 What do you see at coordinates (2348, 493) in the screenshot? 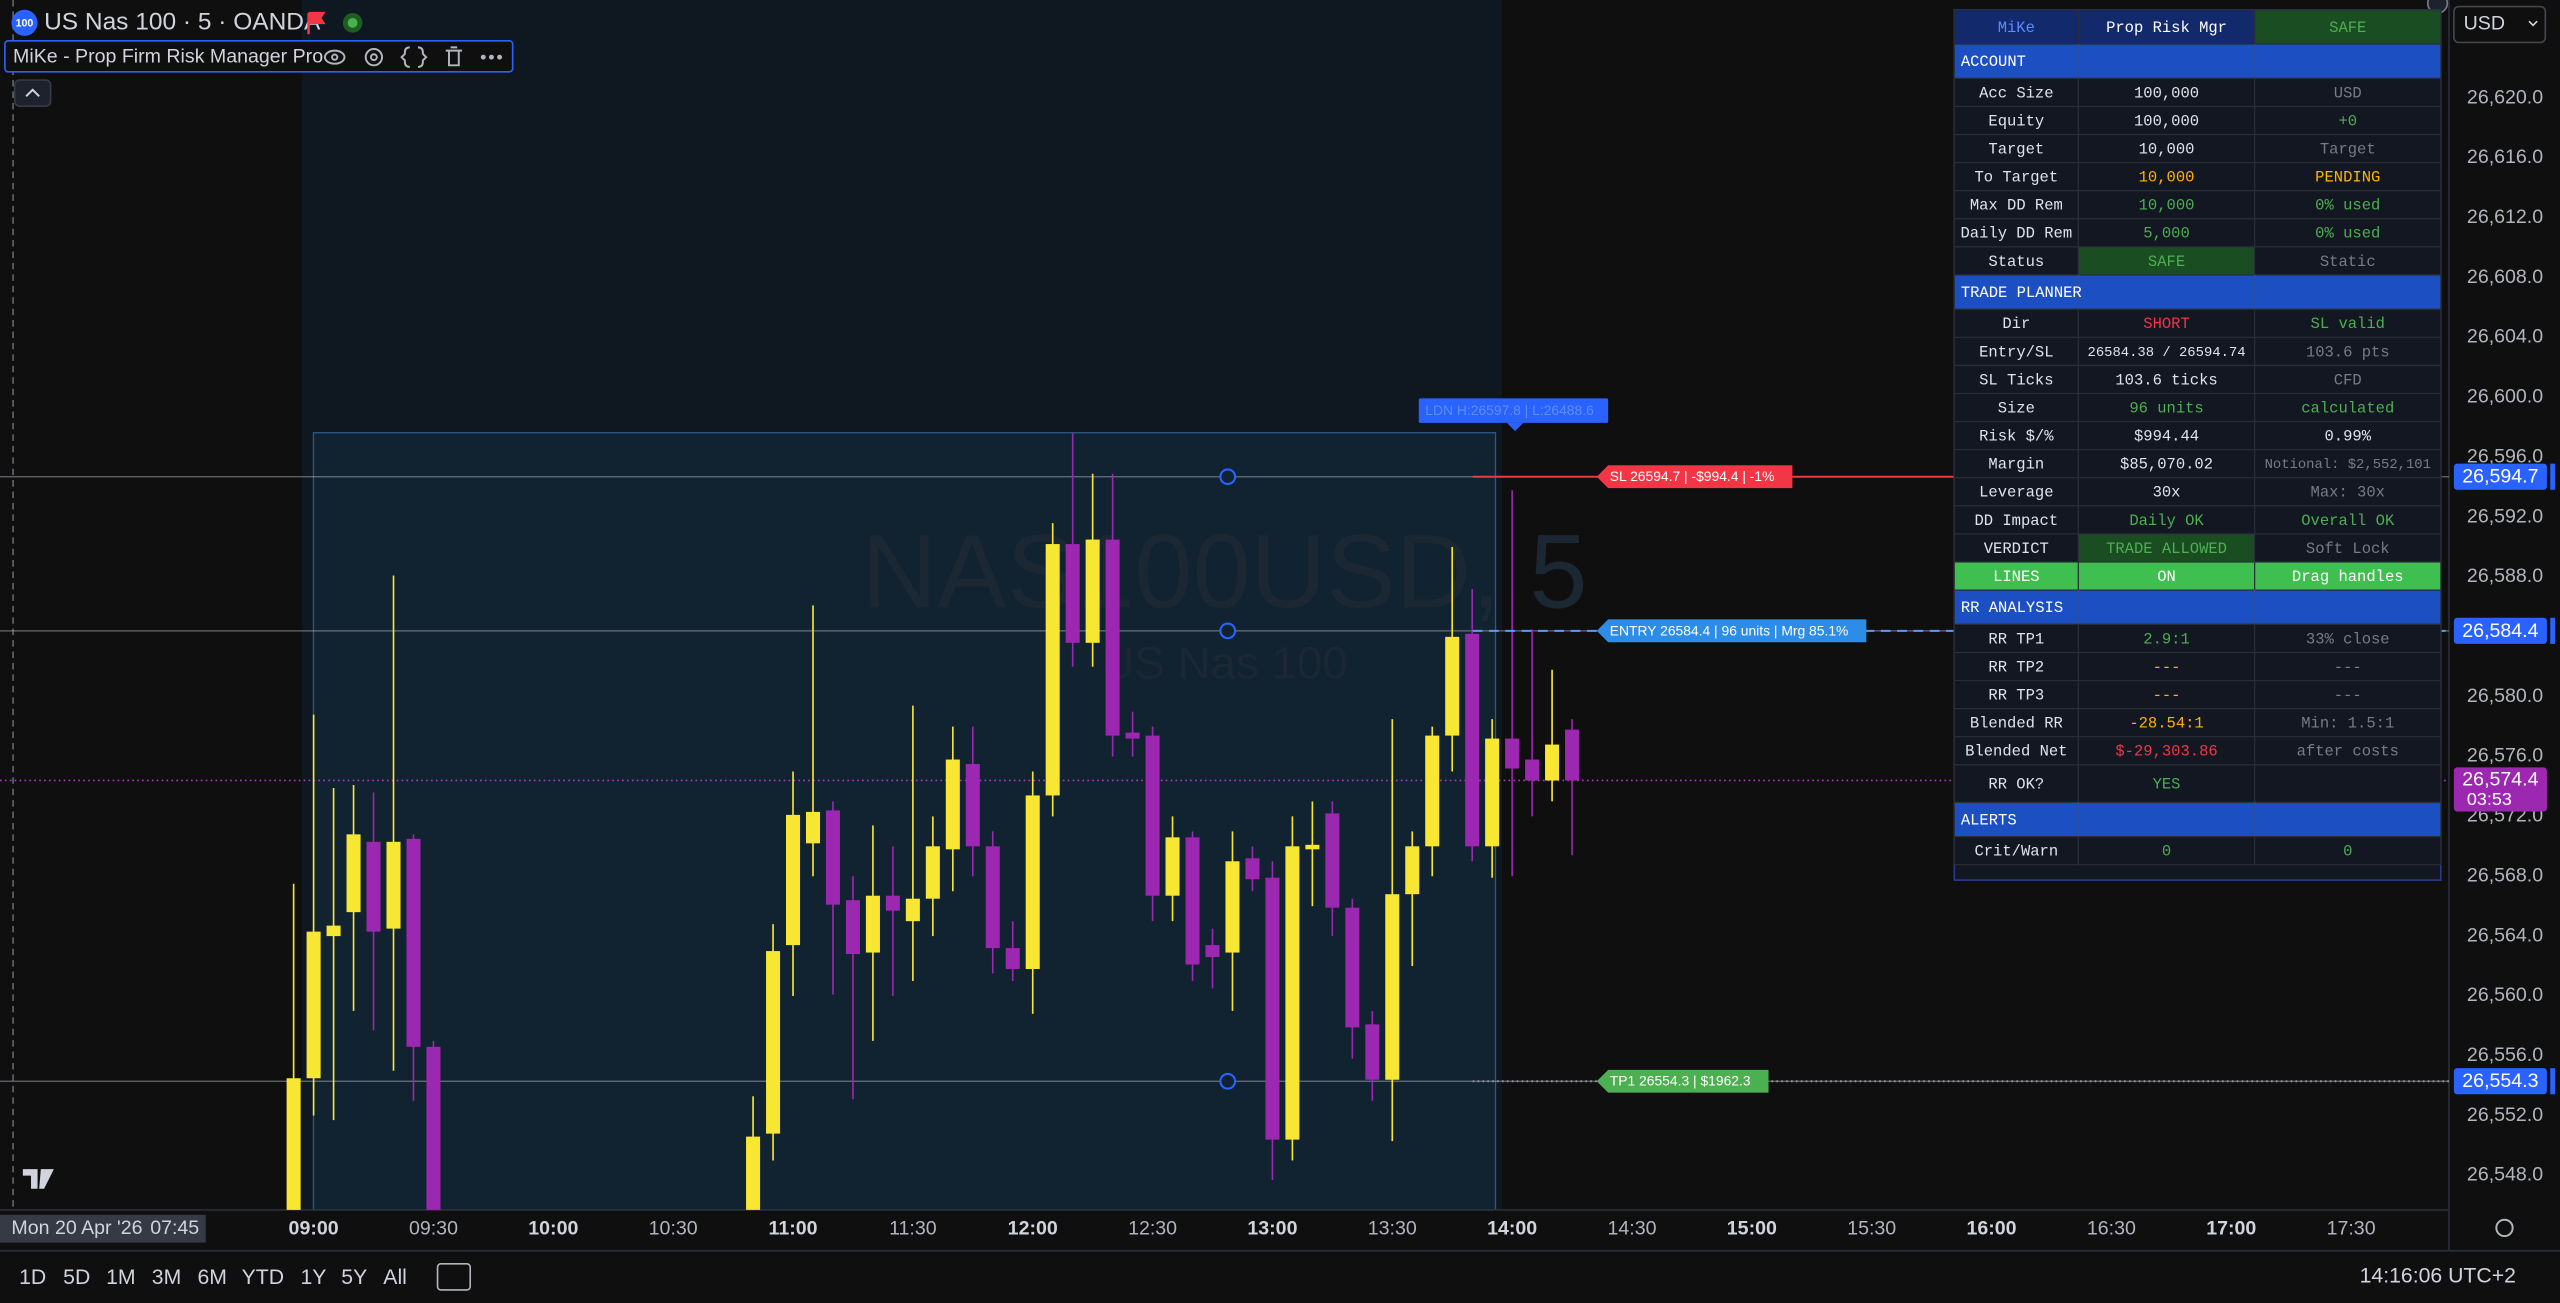
I see `cell-text: Max: 30x` at bounding box center [2348, 493].